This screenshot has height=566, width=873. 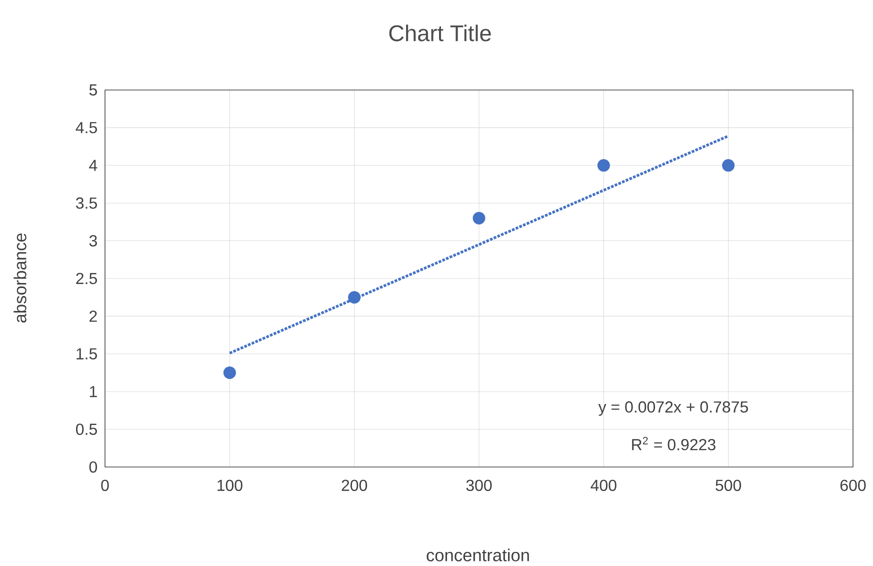 I want to click on y-tick-label: 2, so click(x=93, y=316).